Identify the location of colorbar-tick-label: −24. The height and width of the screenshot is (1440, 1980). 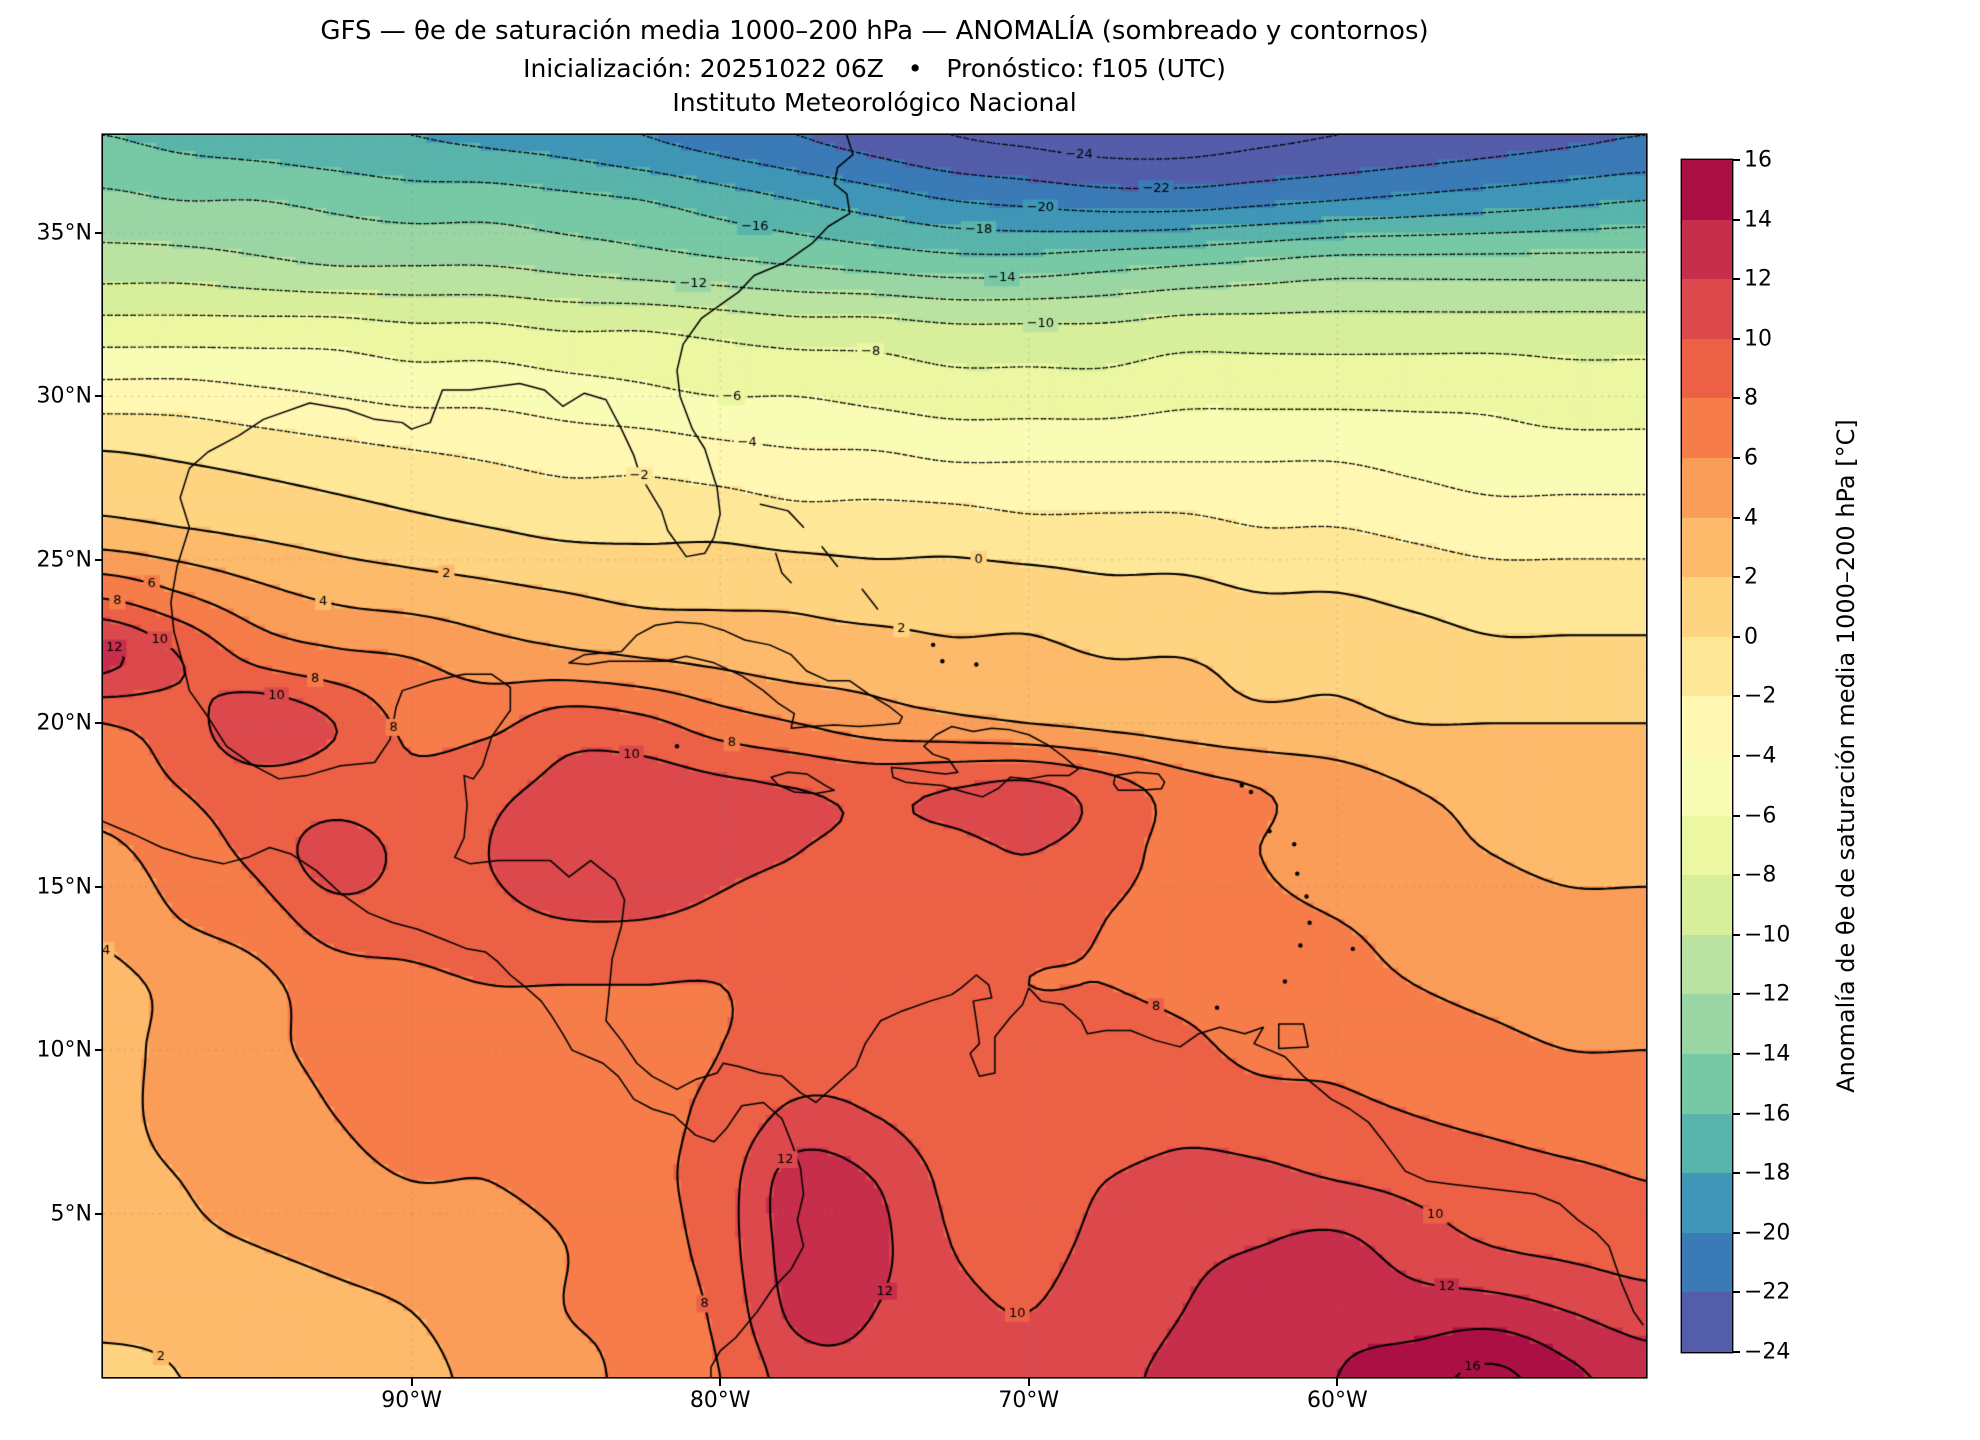
(1767, 1352).